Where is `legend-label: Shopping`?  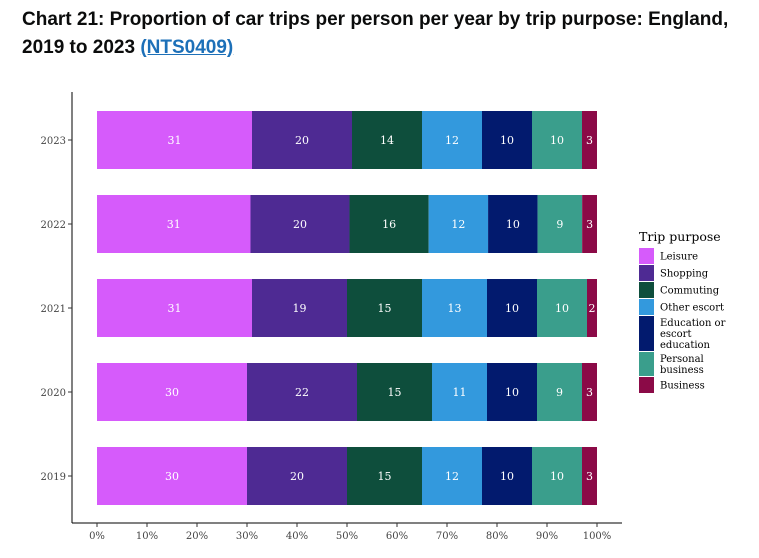 legend-label: Shopping is located at coordinates (684, 274).